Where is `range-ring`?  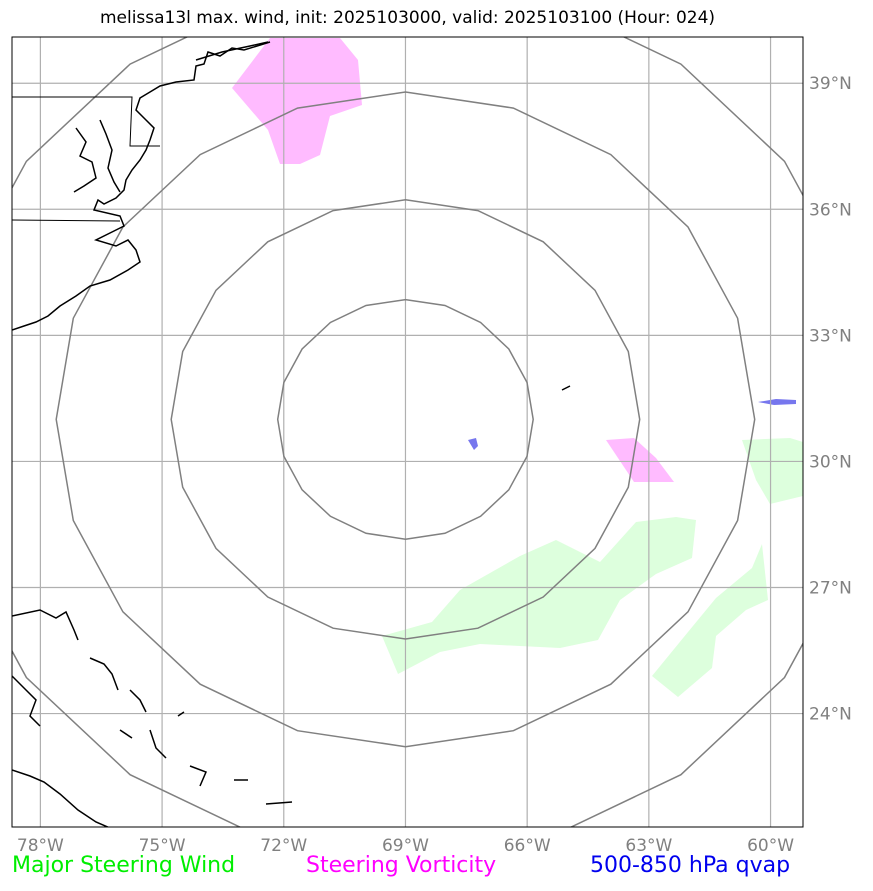
range-ring is located at coordinates (405, 419).